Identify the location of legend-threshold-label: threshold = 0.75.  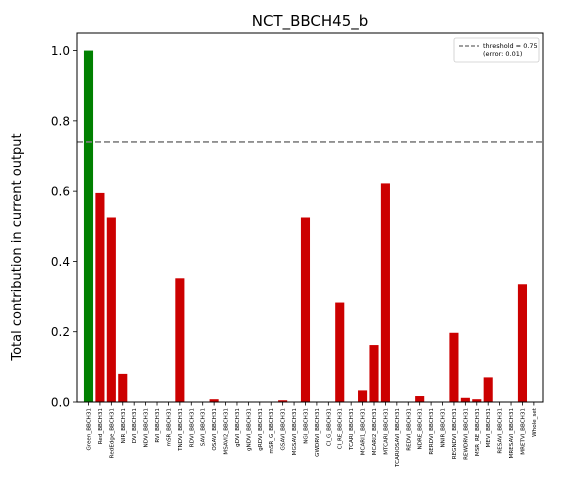
(510, 46).